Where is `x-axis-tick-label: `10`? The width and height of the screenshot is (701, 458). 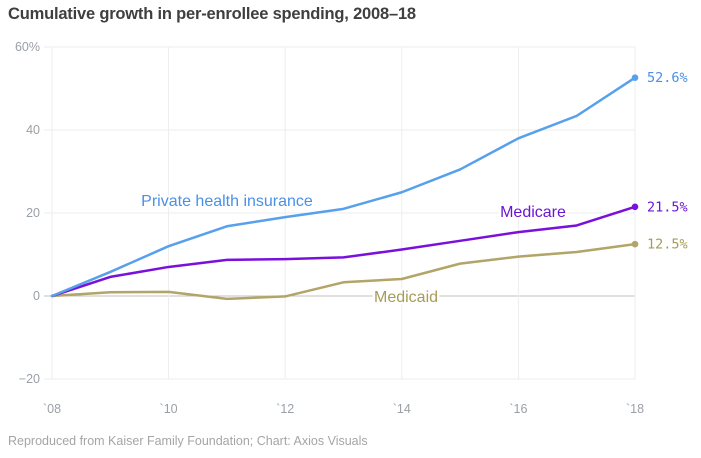 x-axis-tick-label: `10 is located at coordinates (169, 409).